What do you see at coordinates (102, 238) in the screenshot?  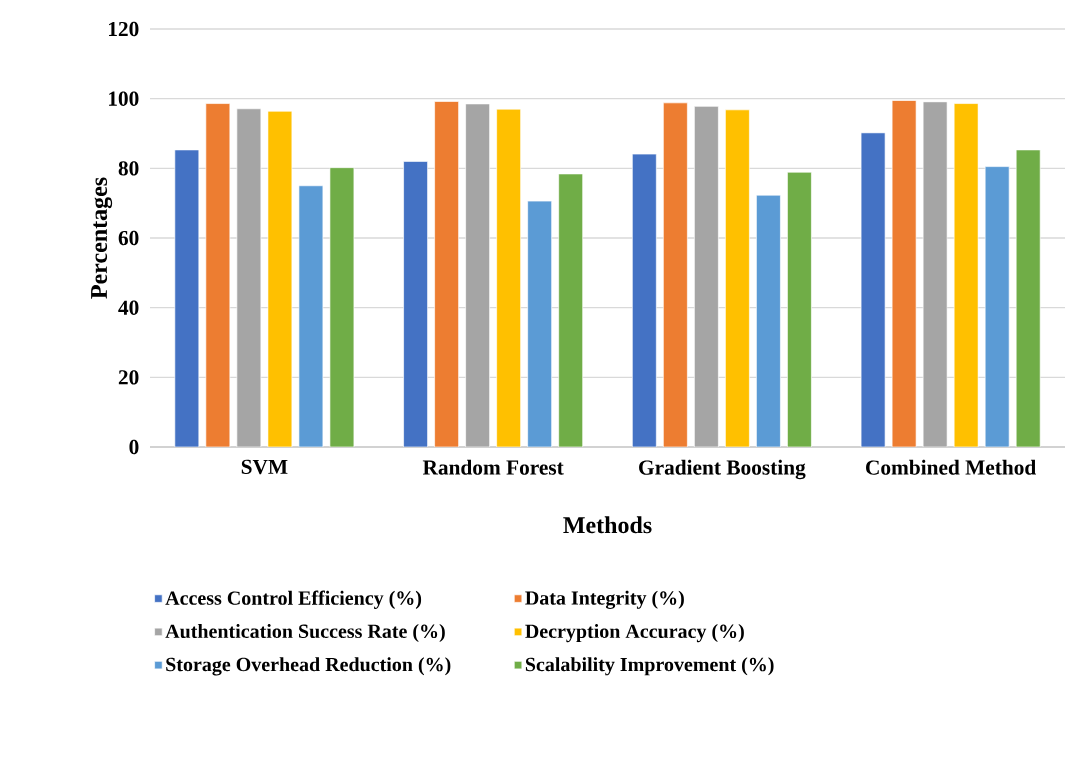 I see `y-axis-title: Percentages` at bounding box center [102, 238].